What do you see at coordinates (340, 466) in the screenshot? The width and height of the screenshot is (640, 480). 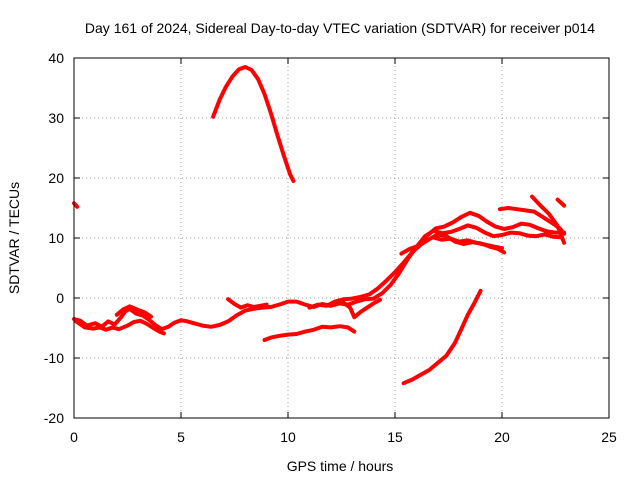 I see `x-axis-label: GPS time / hours` at bounding box center [340, 466].